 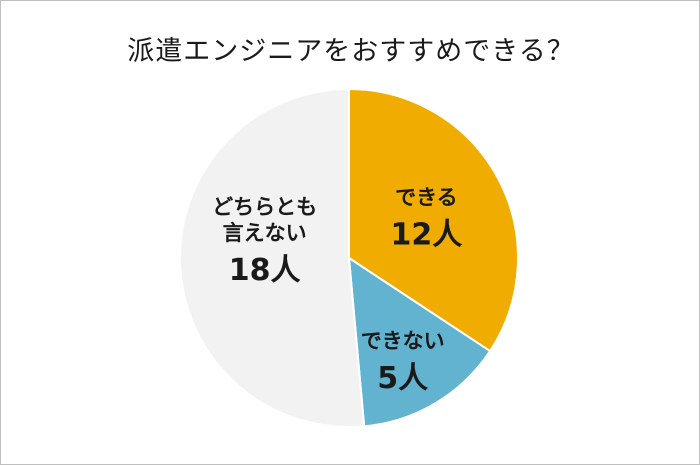 I want to click on chart-title: 派遣エンジニアをおすすめできる？, so click(x=351, y=51).